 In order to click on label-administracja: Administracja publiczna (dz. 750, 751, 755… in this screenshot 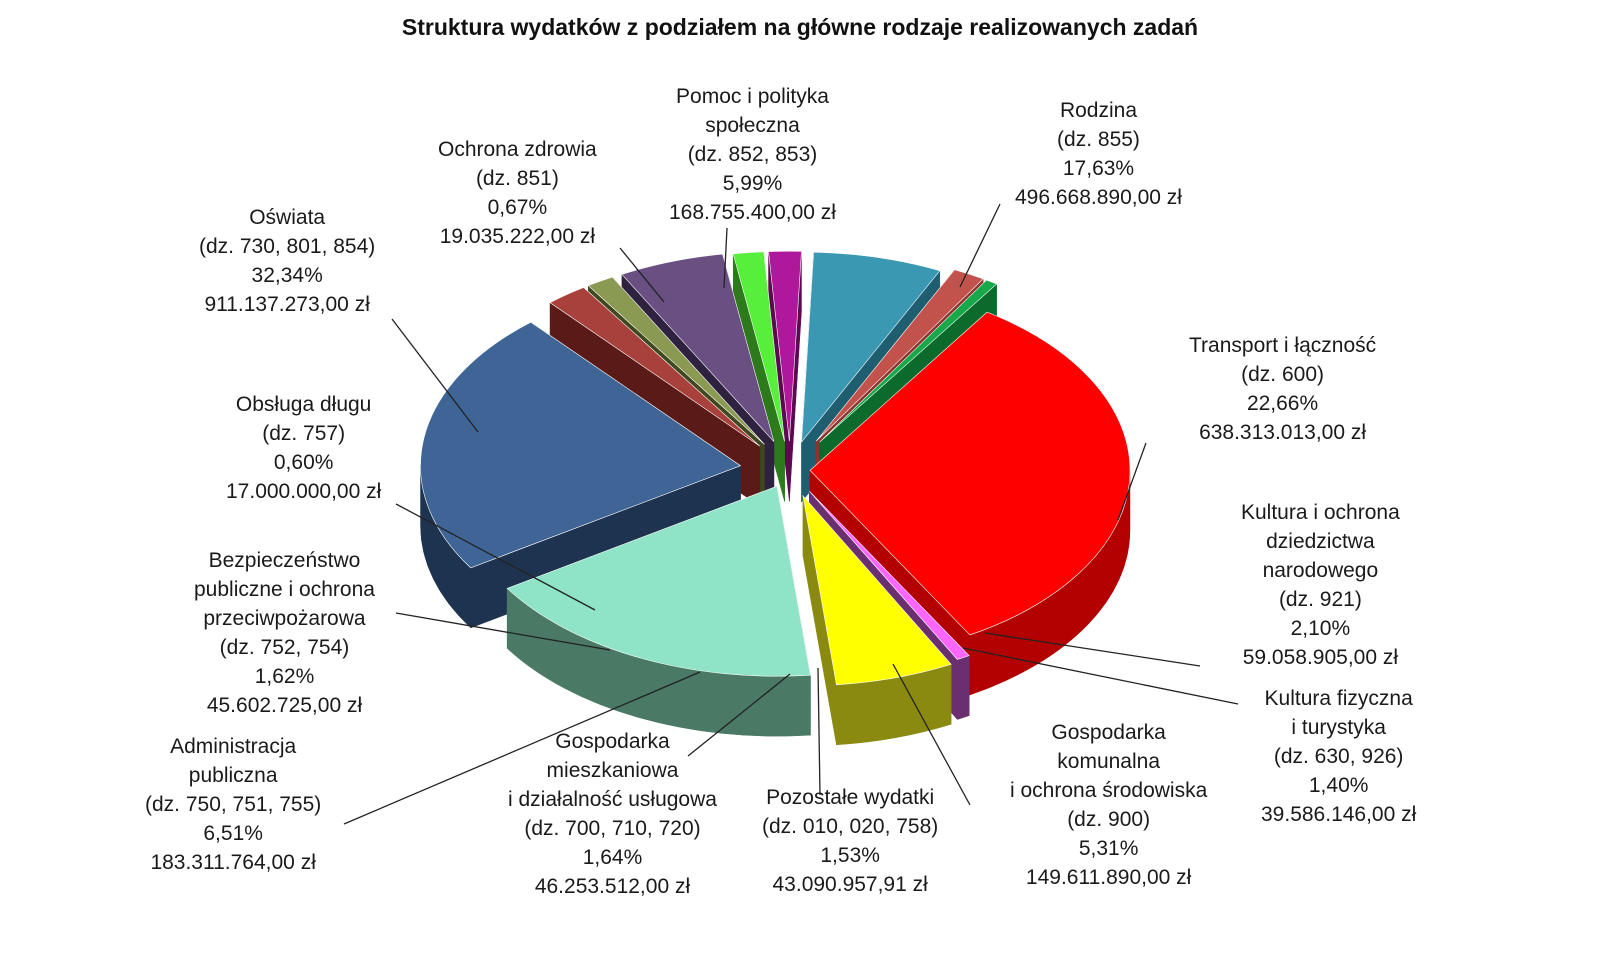, I will do `click(233, 804)`.